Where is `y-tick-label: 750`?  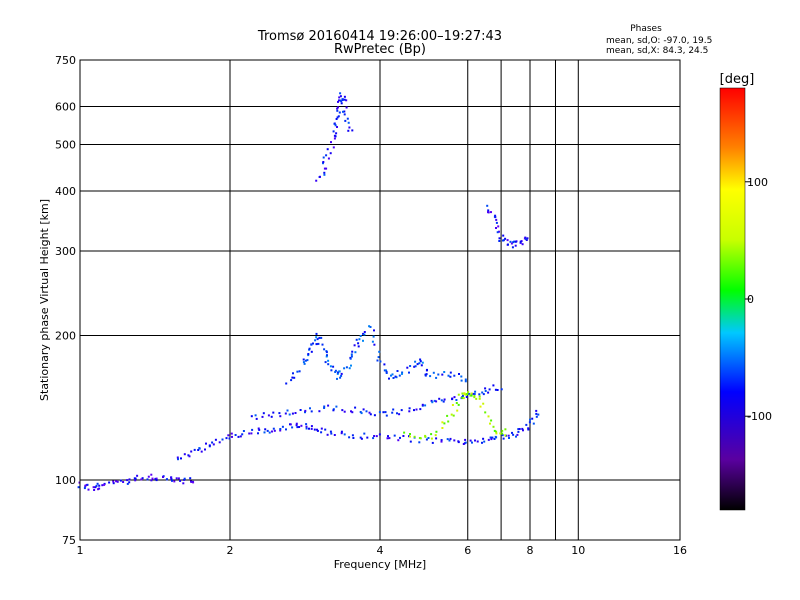 y-tick-label: 750 is located at coordinates (65, 60).